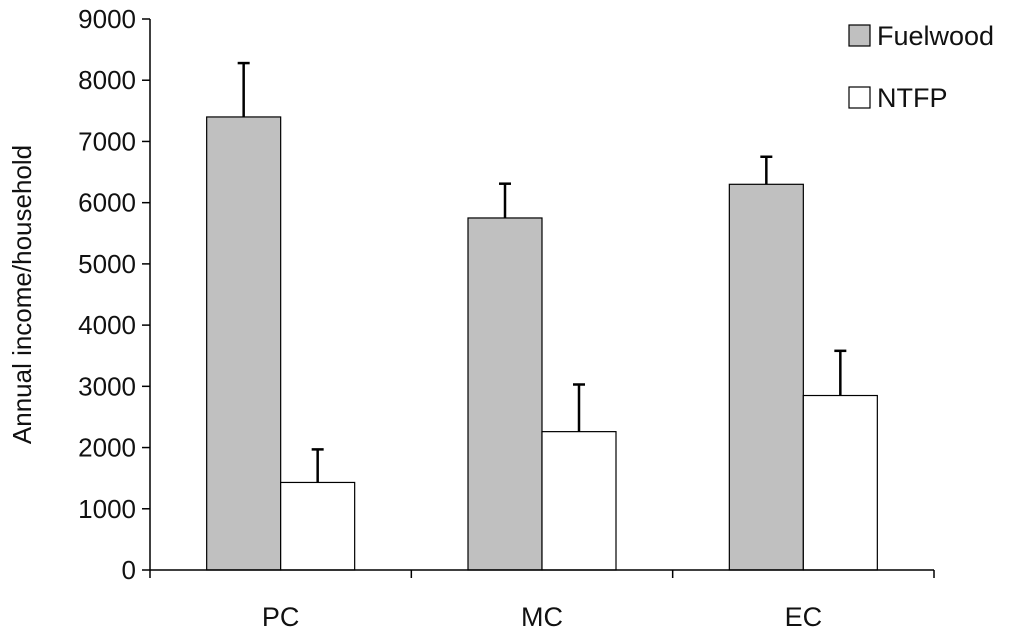 This screenshot has width=1024, height=631. Describe the element at coordinates (579, 501) in the screenshot. I see `bar-ntfp-mc` at that location.